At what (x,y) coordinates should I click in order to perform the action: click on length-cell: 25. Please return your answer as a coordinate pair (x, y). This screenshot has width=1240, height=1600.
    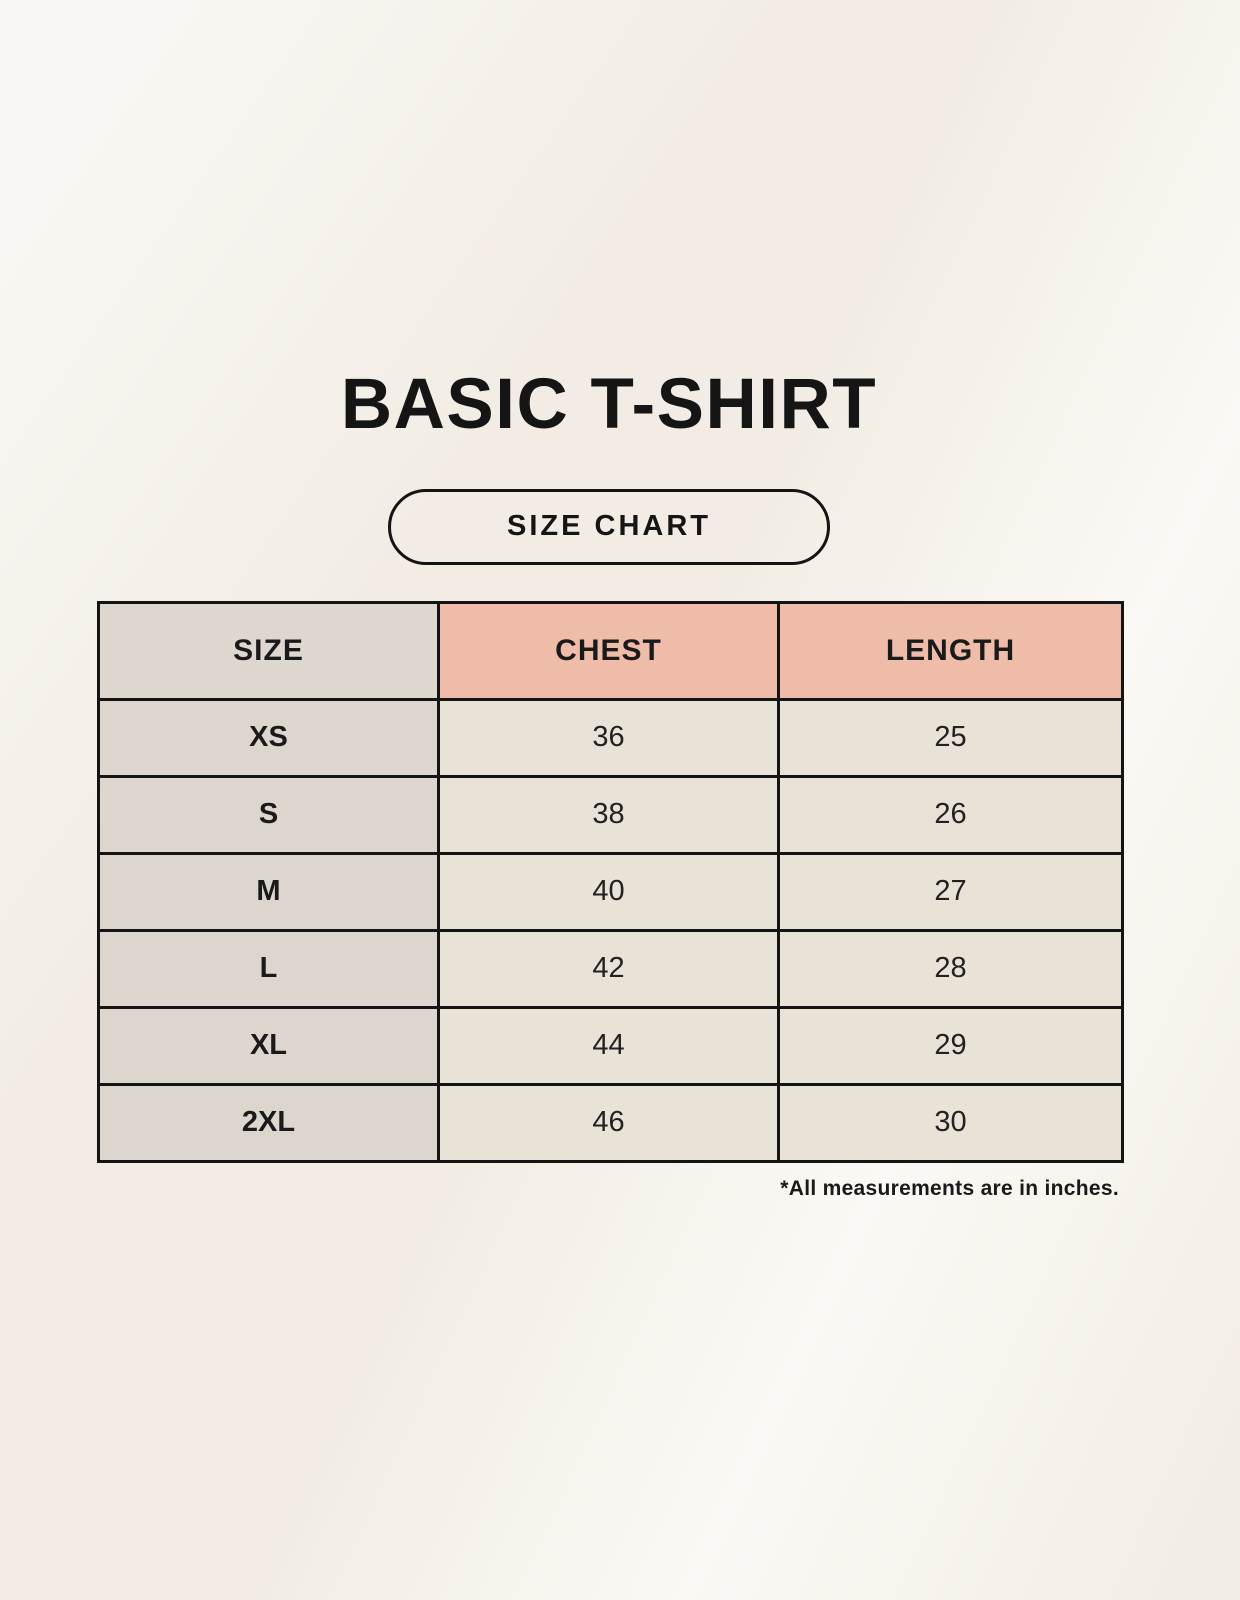
    Looking at the image, I should click on (950, 737).